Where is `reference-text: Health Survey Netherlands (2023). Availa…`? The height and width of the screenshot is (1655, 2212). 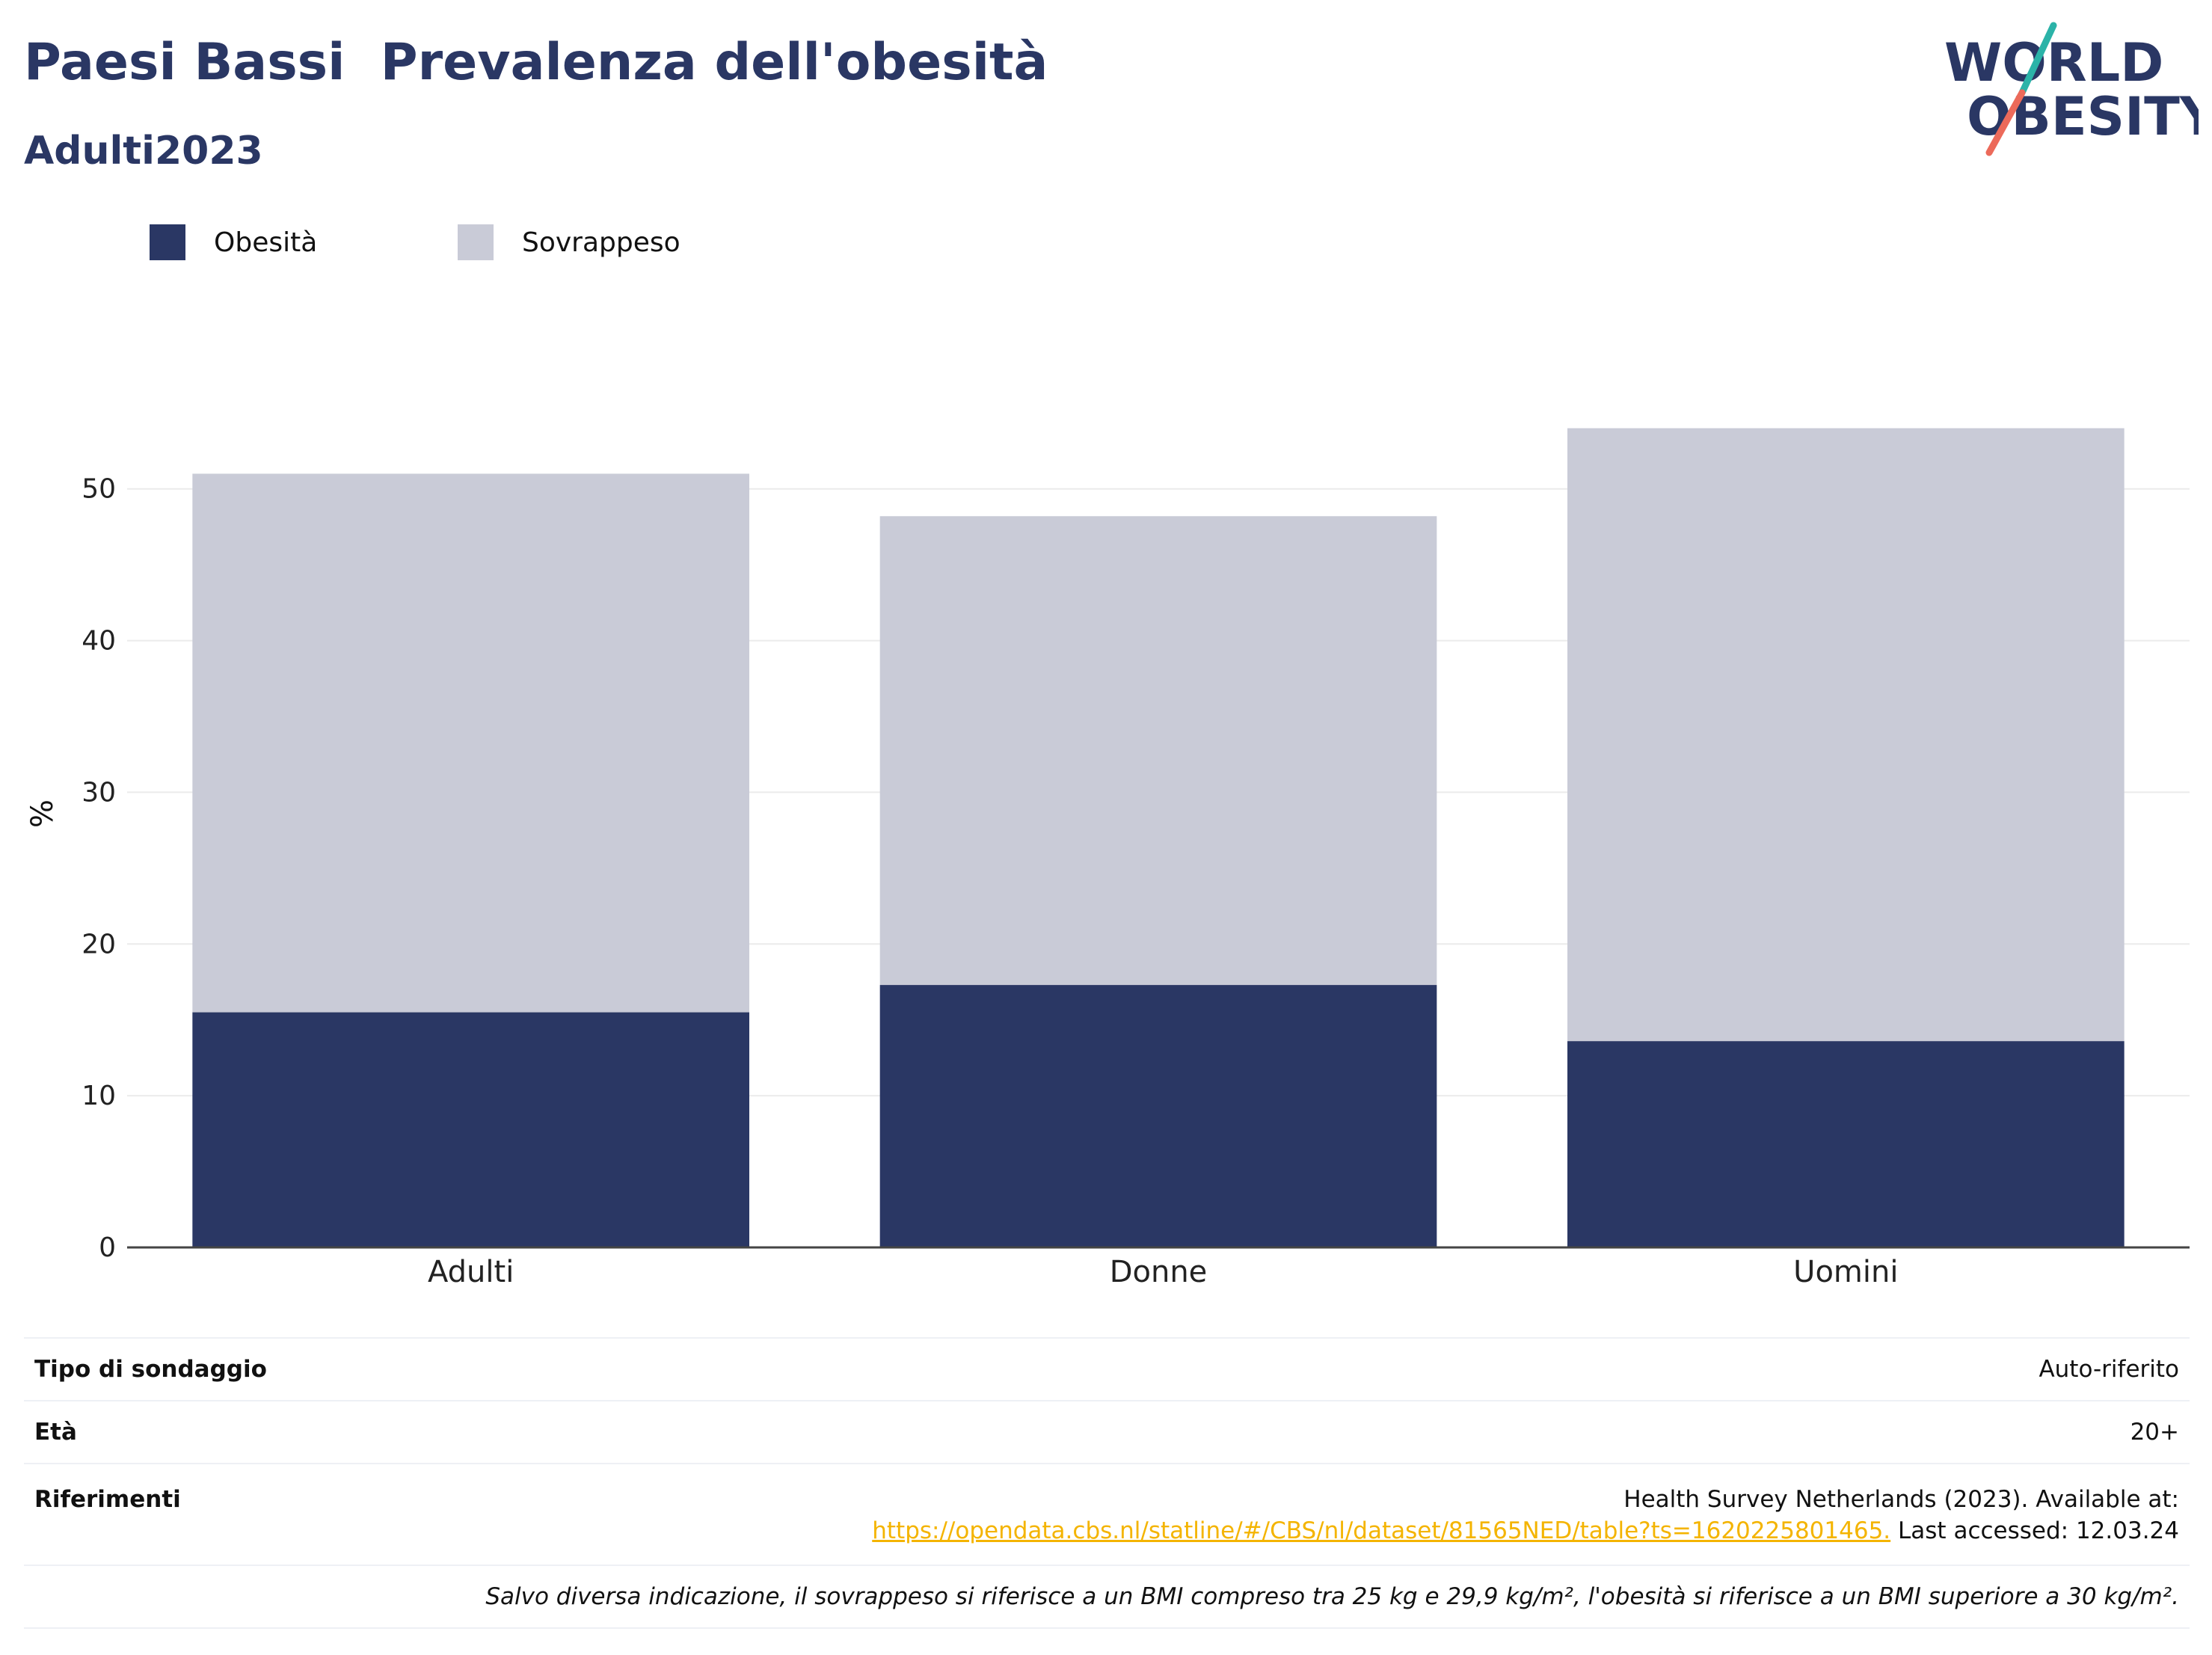
reference-text: Health Survey Netherlands (2023). Availa… is located at coordinates (1901, 1499).